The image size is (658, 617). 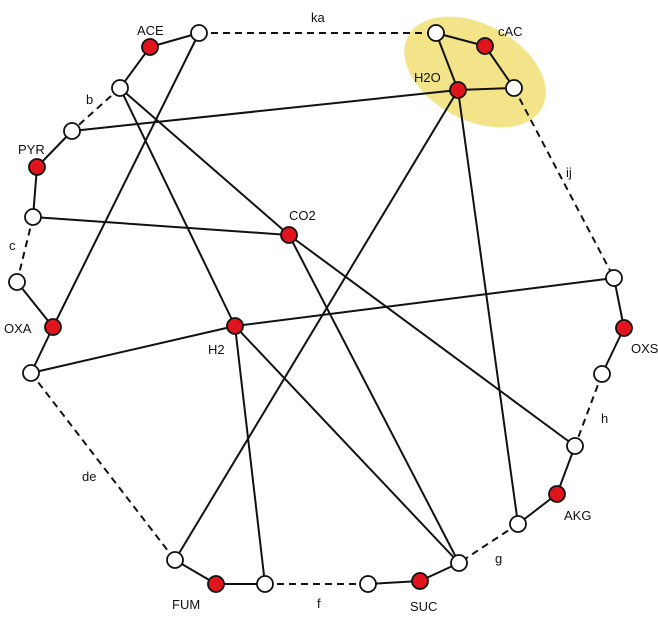 I want to click on edge-h2o-b2, so click(x=265, y=110).